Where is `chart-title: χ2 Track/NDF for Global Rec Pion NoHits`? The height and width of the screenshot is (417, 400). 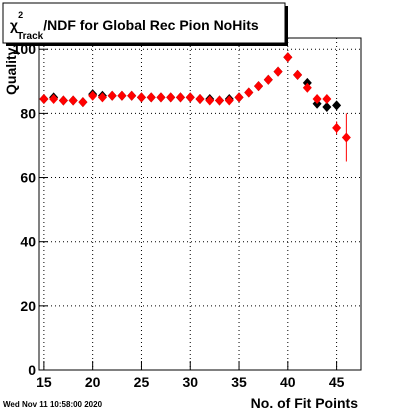 chart-title: χ2 Track/NDF for Global Rec Pion NoHits is located at coordinates (134, 26).